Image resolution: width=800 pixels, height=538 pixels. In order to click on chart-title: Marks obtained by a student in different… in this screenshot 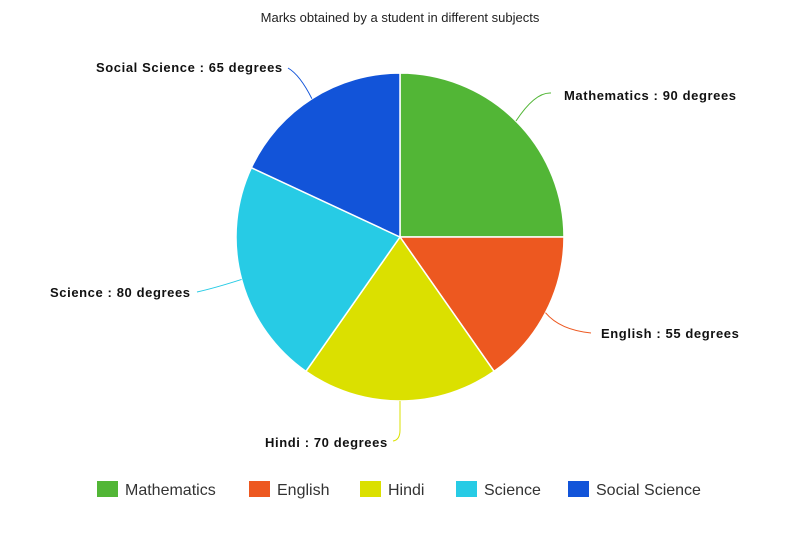, I will do `click(400, 17)`.